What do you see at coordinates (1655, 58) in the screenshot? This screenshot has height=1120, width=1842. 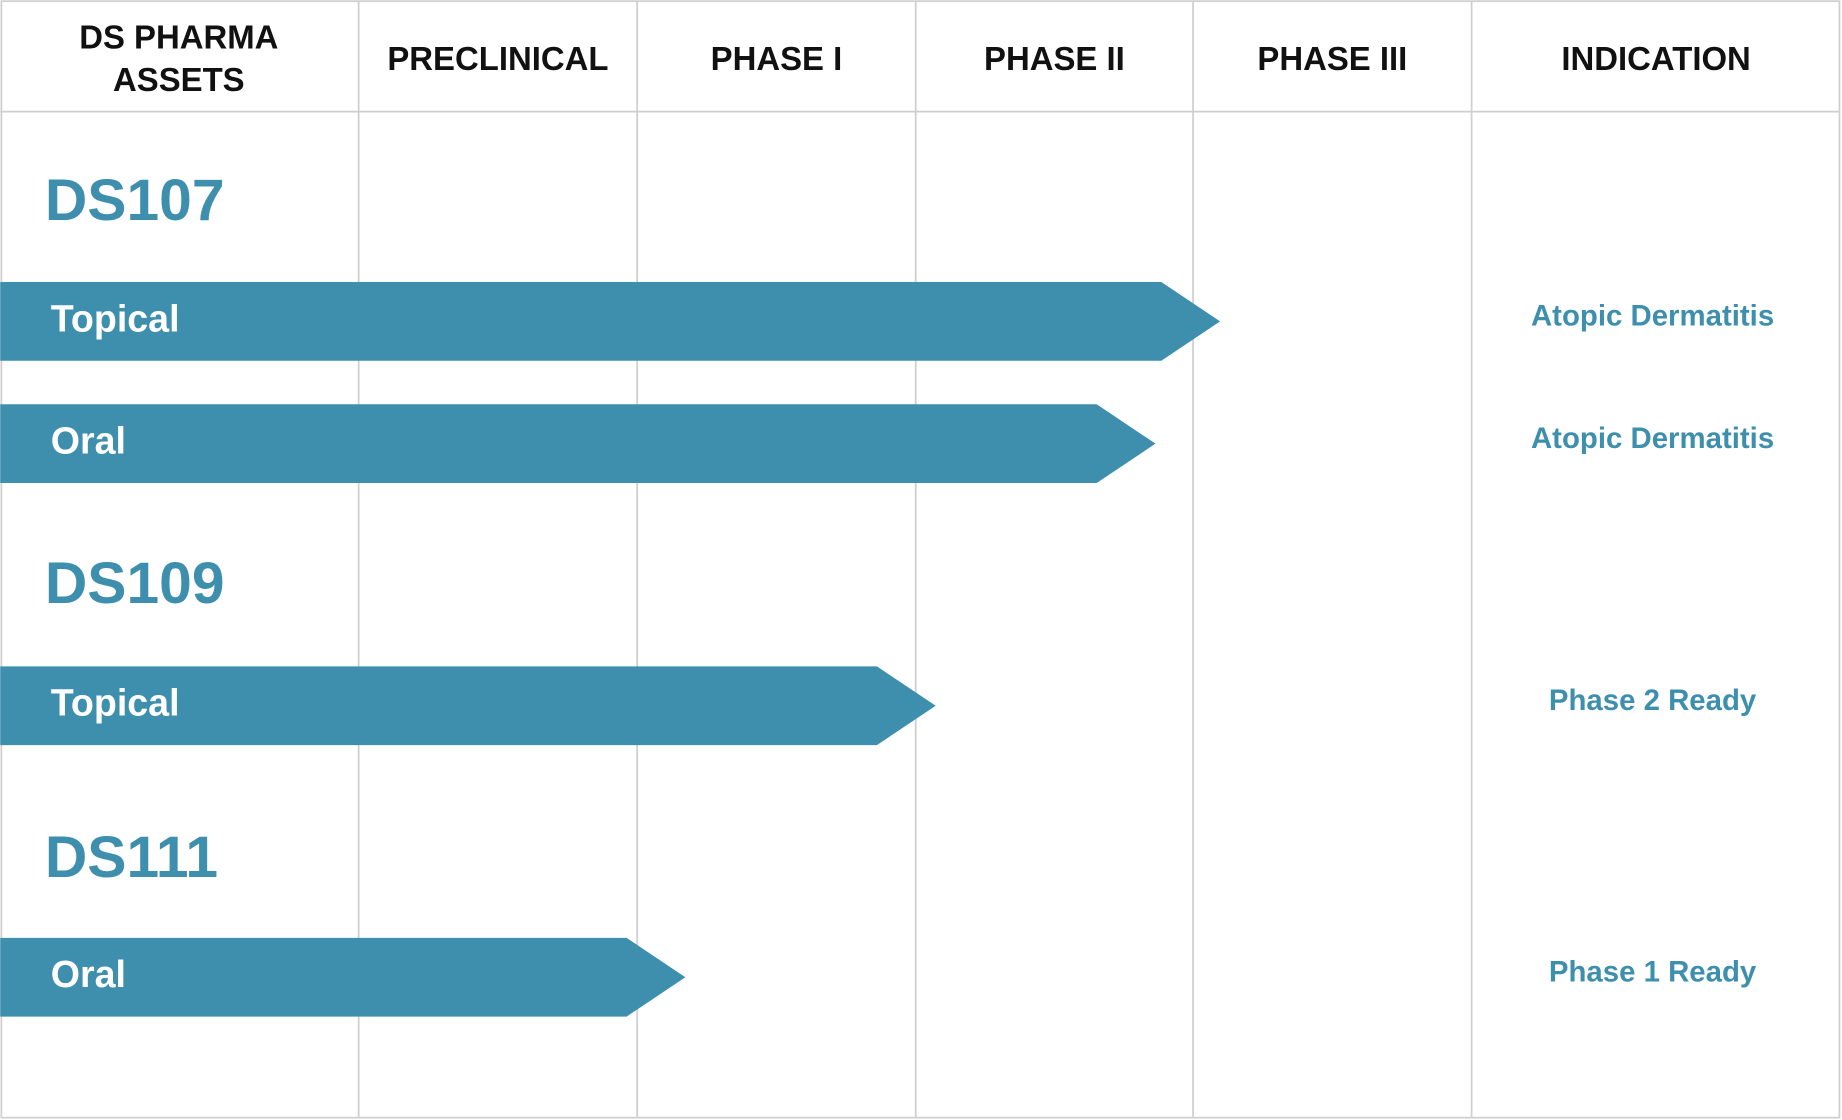 I see `header-label: INDICATION` at bounding box center [1655, 58].